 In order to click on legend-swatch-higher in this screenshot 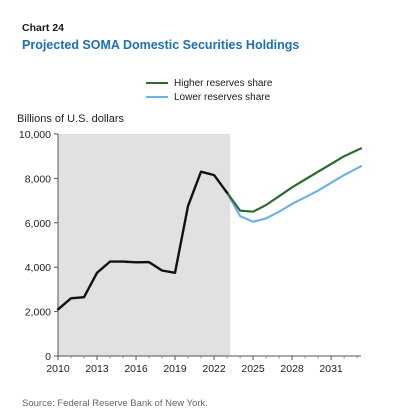, I will do `click(157, 83)`.